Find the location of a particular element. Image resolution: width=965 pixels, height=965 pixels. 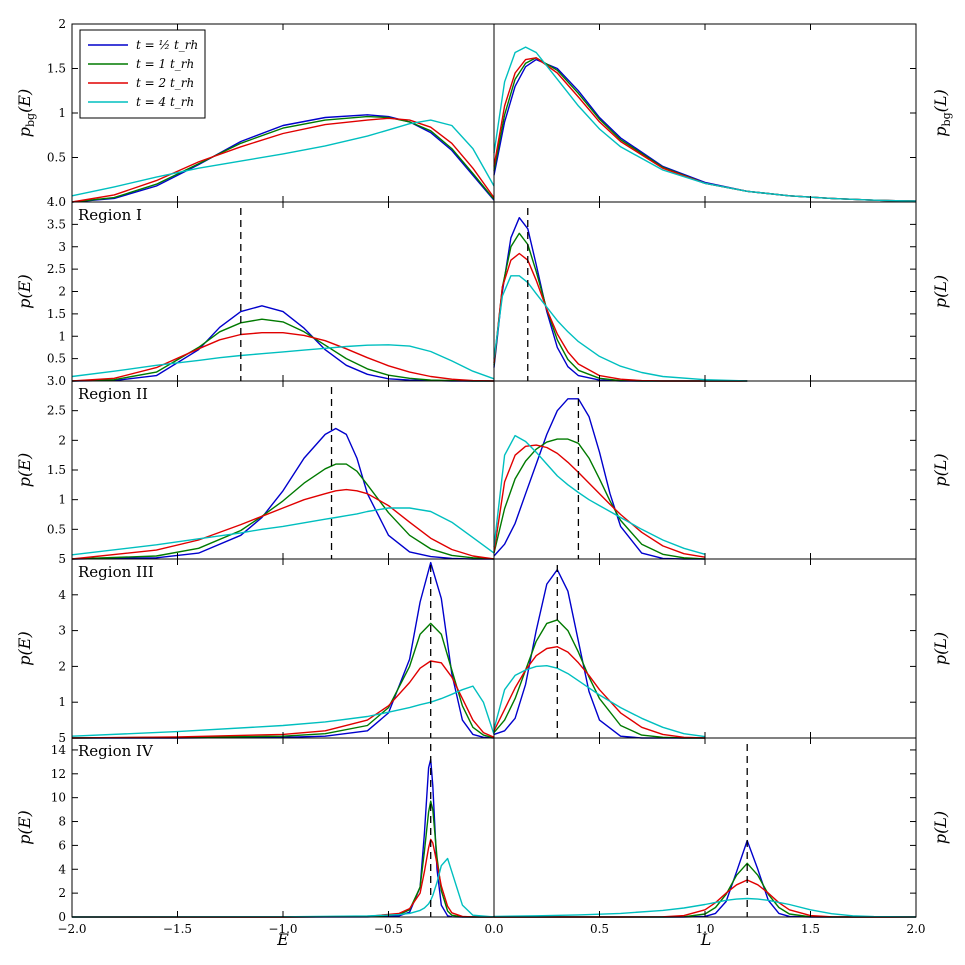

x-tick-label: 0.5 is located at coordinates (599, 929).